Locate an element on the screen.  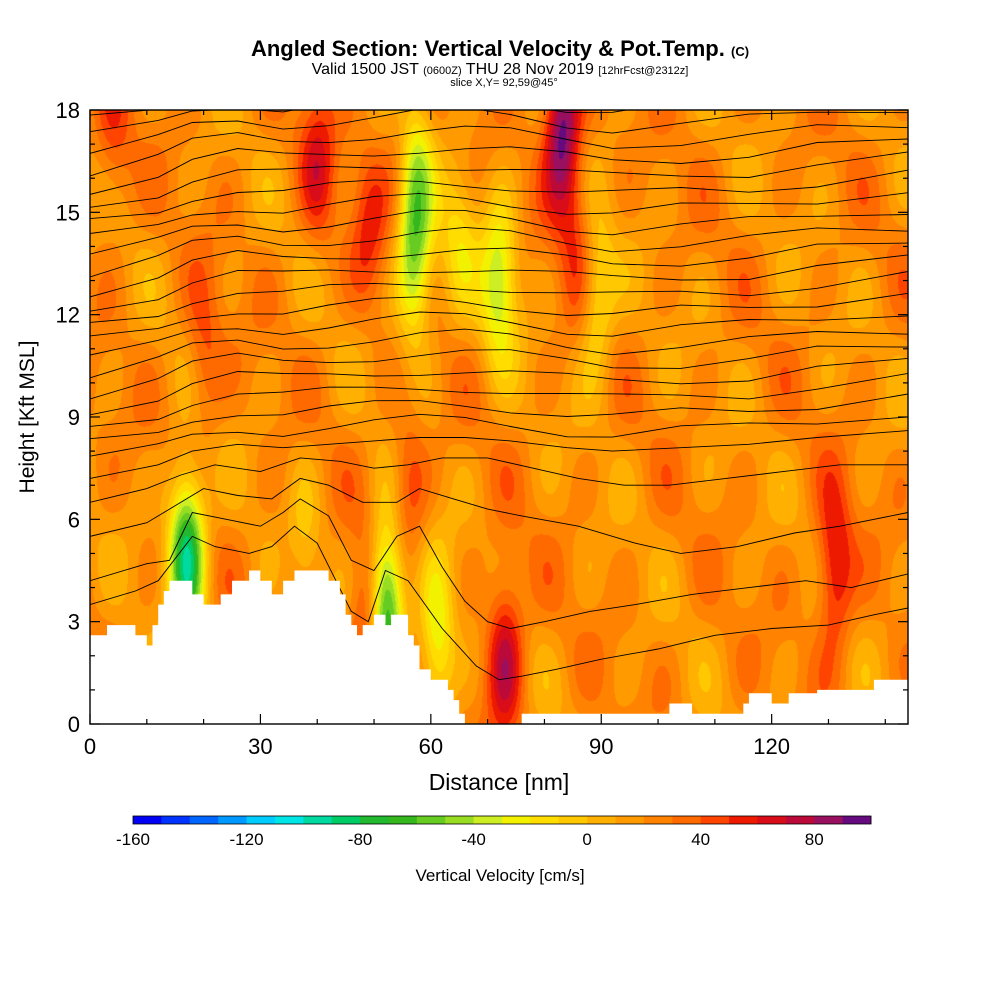
y-tick-label: 6 is located at coordinates (74, 519).